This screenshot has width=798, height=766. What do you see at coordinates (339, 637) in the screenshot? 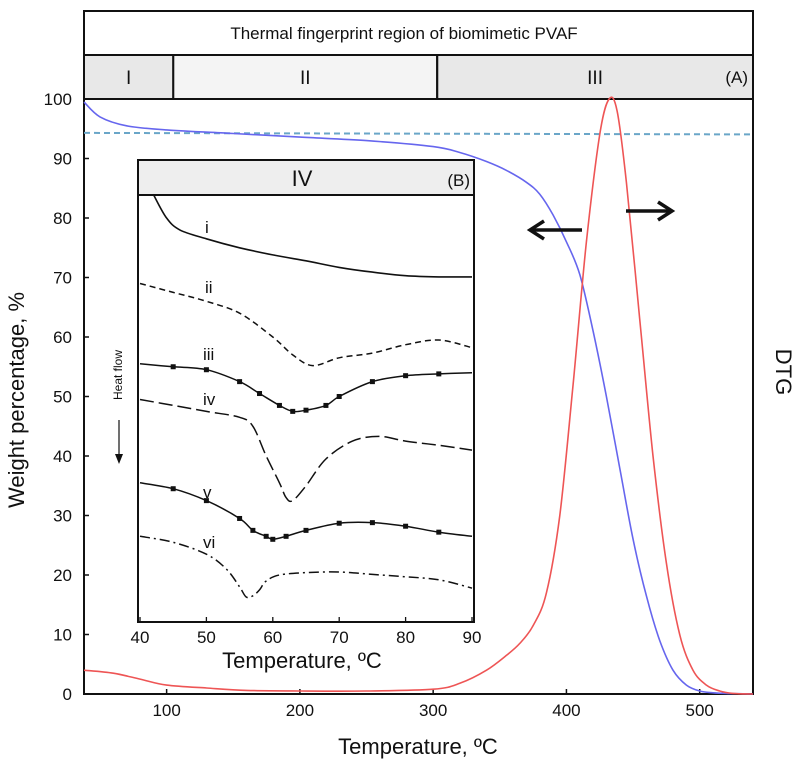
I see `inset-x-tick-label: 70` at bounding box center [339, 637].